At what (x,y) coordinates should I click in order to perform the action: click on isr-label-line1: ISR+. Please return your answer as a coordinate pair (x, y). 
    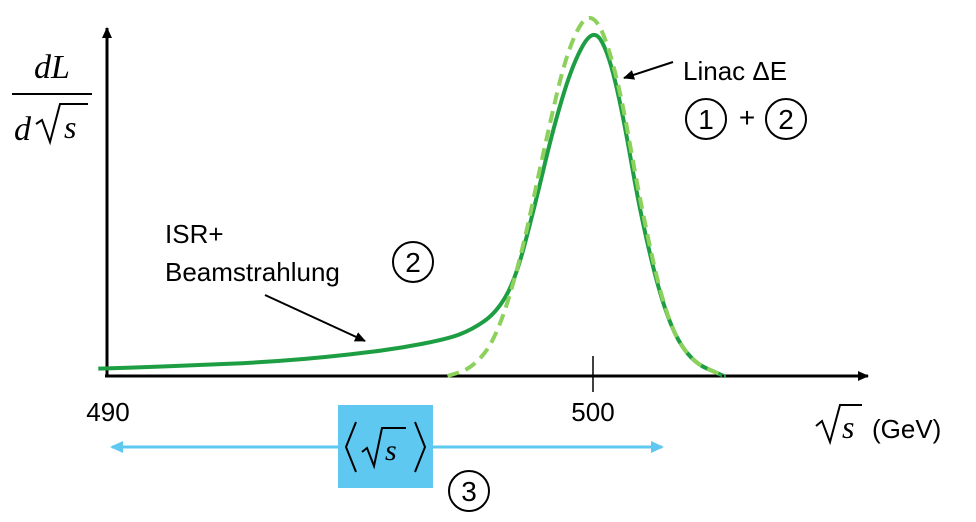
    Looking at the image, I should click on (194, 234).